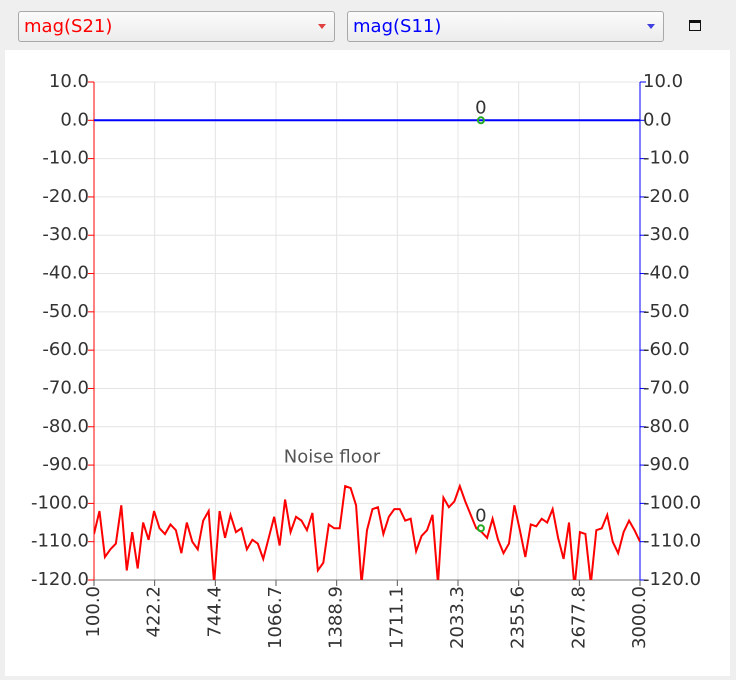  I want to click on y-tick-label: -100.0, so click(60, 502).